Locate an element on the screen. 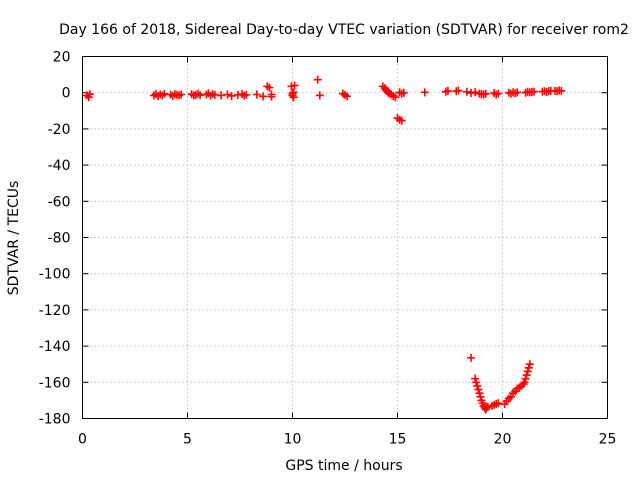 The height and width of the screenshot is (480, 640). y-tick-label: -140 is located at coordinates (55, 347).